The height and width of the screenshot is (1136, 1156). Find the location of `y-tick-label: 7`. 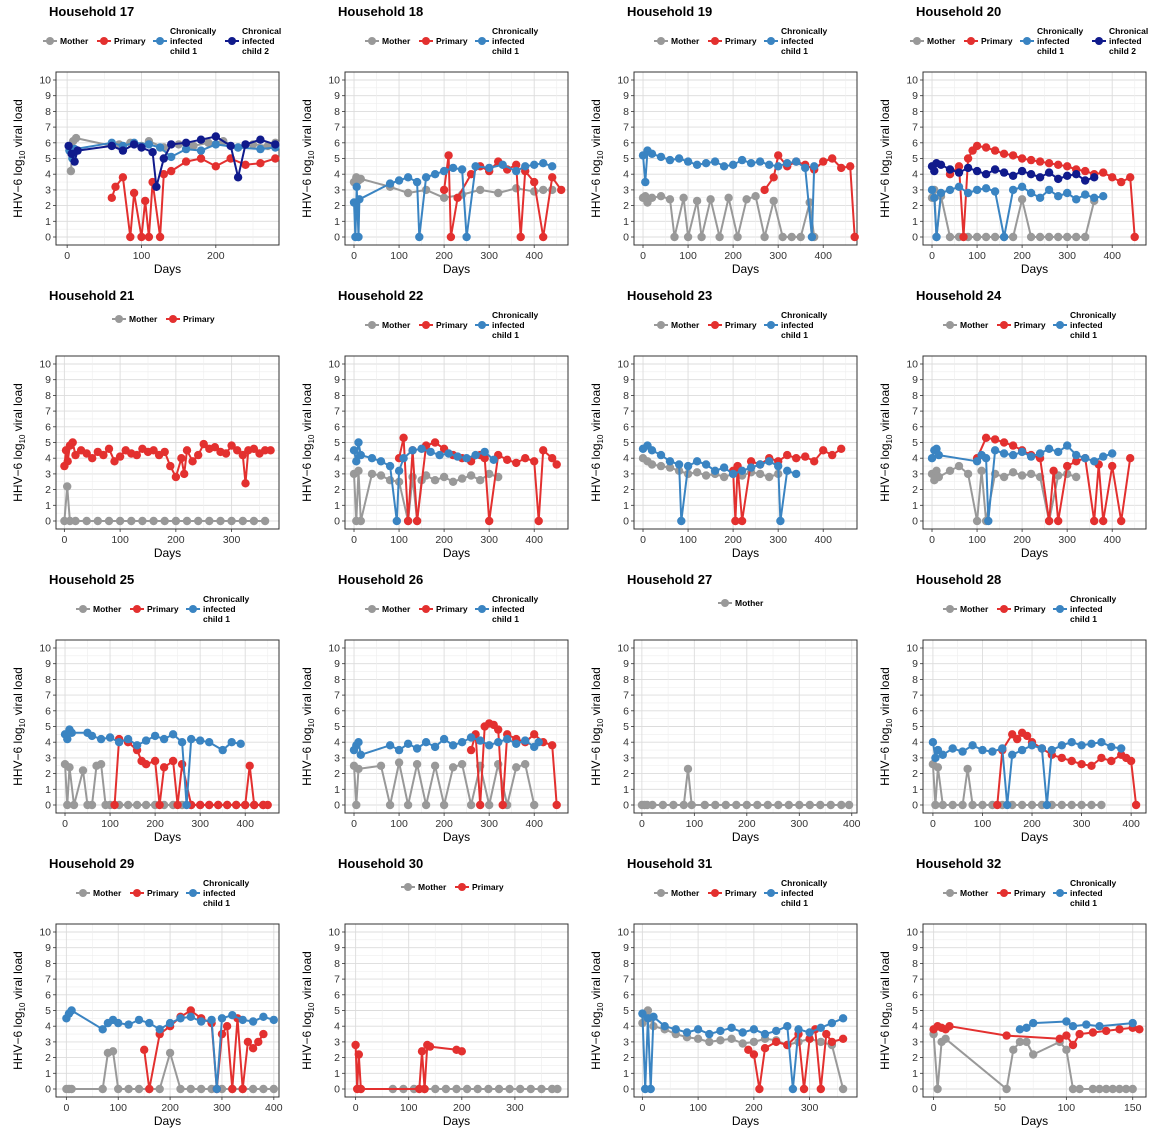

y-tick-label: 7 is located at coordinates (337, 128).